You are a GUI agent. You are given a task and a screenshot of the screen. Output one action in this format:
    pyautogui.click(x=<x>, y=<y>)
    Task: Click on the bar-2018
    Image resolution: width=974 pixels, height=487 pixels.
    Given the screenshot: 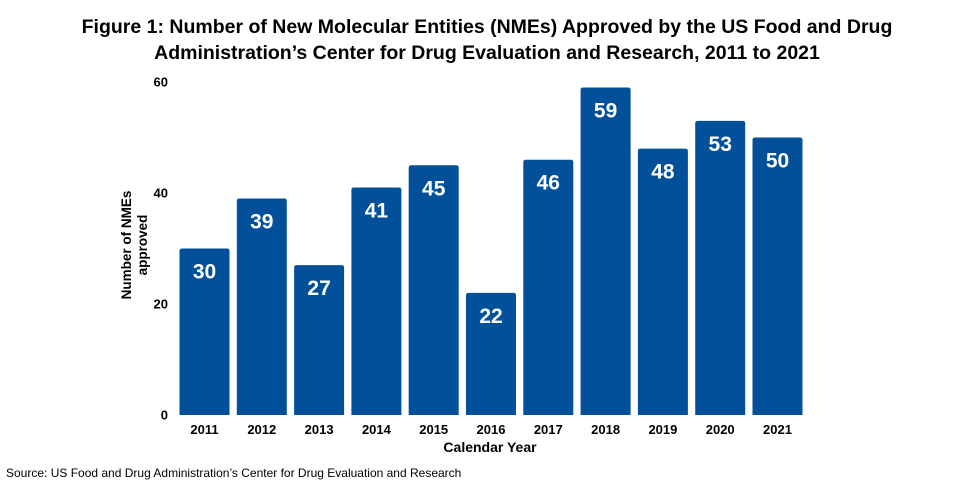 What is the action you would take?
    pyautogui.click(x=605, y=251)
    